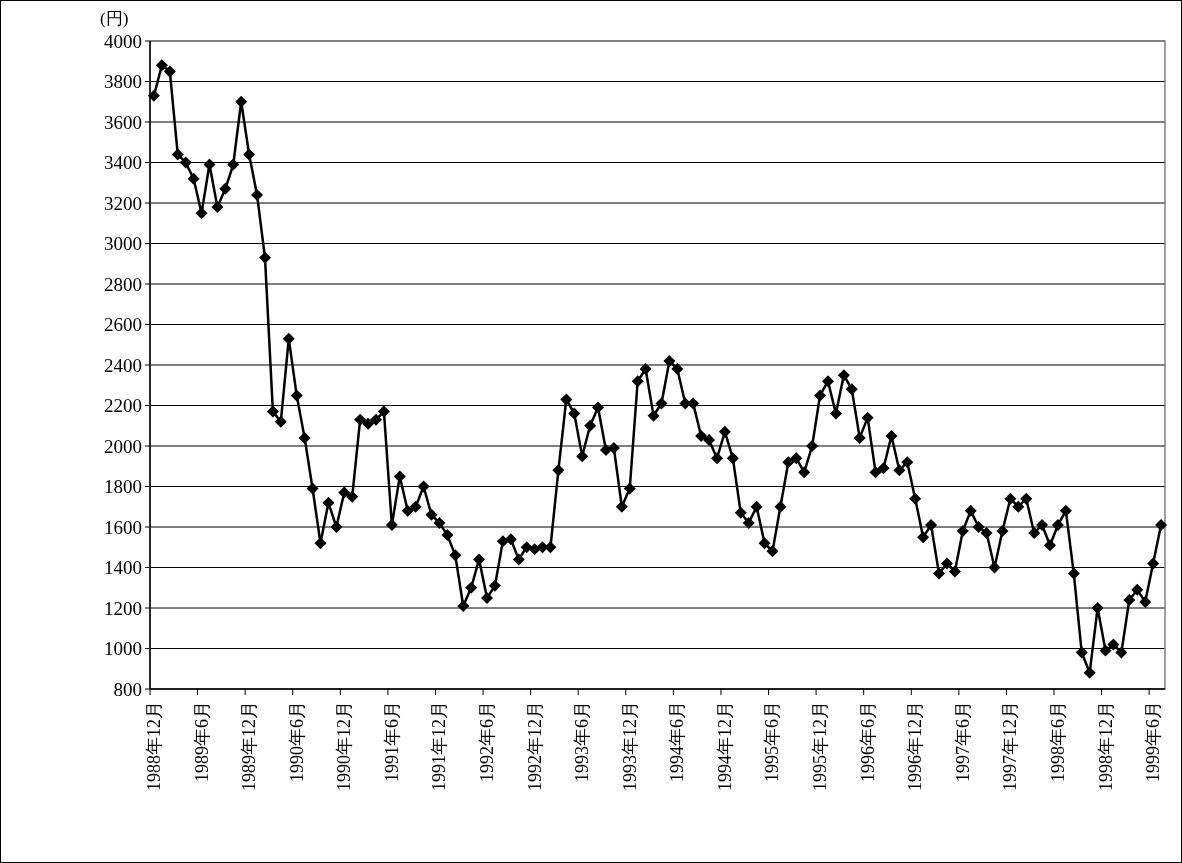 Image resolution: width=1182 pixels, height=863 pixels. I want to click on y-tick-label: 1000, so click(123, 648).